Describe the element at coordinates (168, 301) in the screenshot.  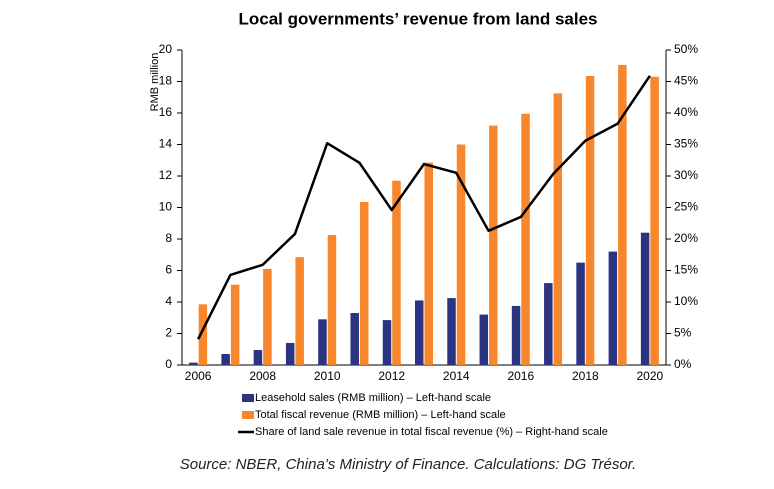
I see `y-tick-label: 4` at that location.